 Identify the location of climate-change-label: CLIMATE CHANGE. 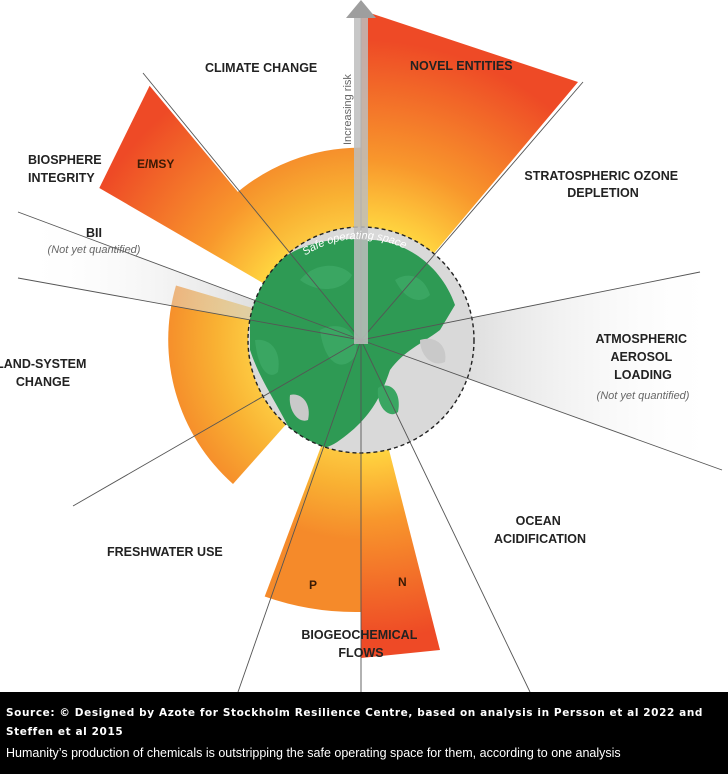
(261, 68).